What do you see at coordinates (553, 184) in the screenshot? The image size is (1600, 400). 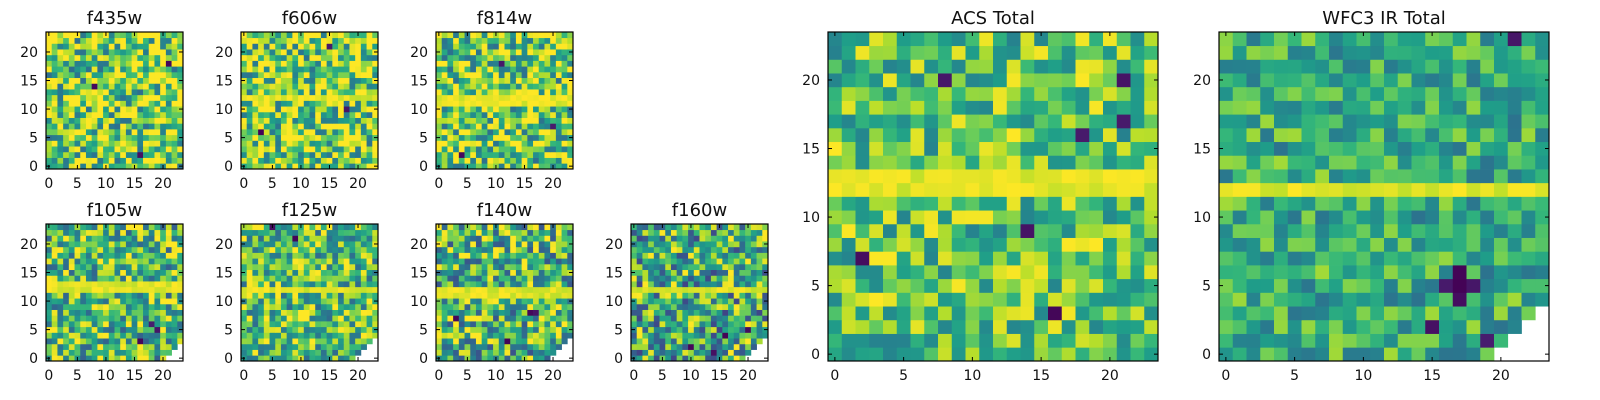 I see `x-tick-label: 20` at bounding box center [553, 184].